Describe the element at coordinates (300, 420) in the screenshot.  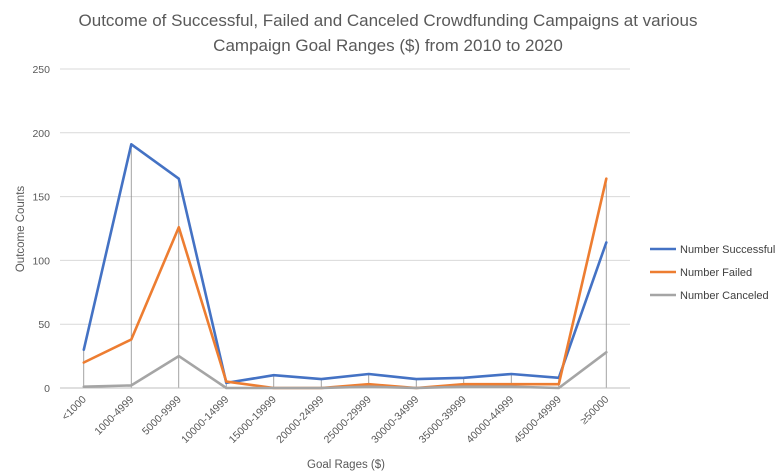
I see `x-tick-label: 20000-24999` at that location.